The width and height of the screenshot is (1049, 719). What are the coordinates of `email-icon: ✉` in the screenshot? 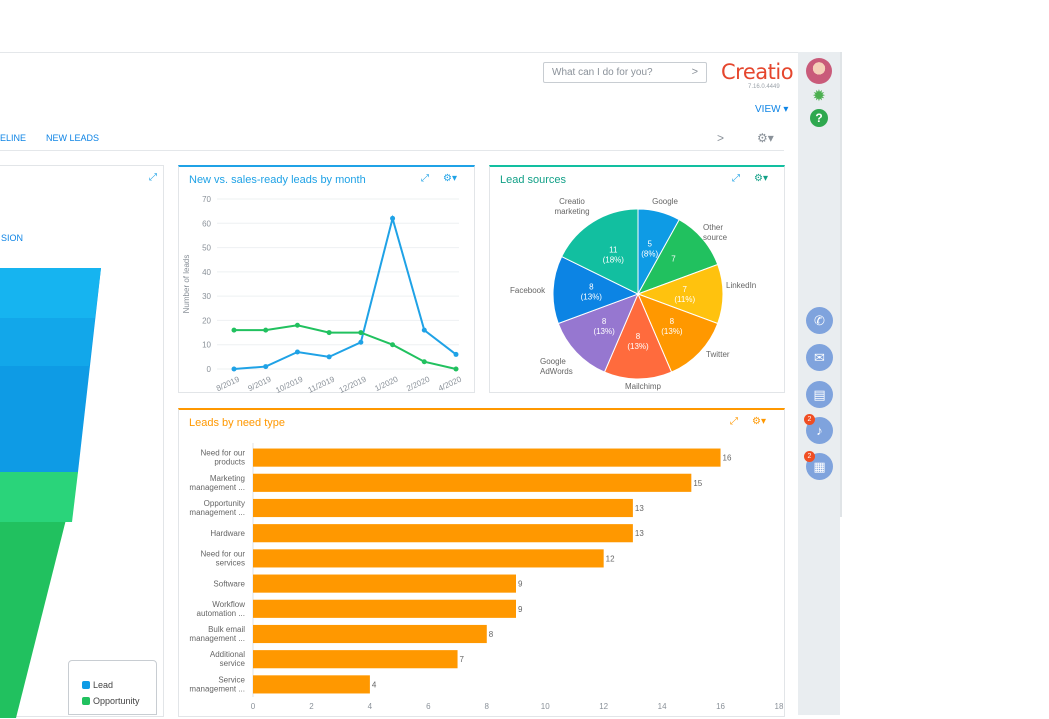 It's located at (819, 357).